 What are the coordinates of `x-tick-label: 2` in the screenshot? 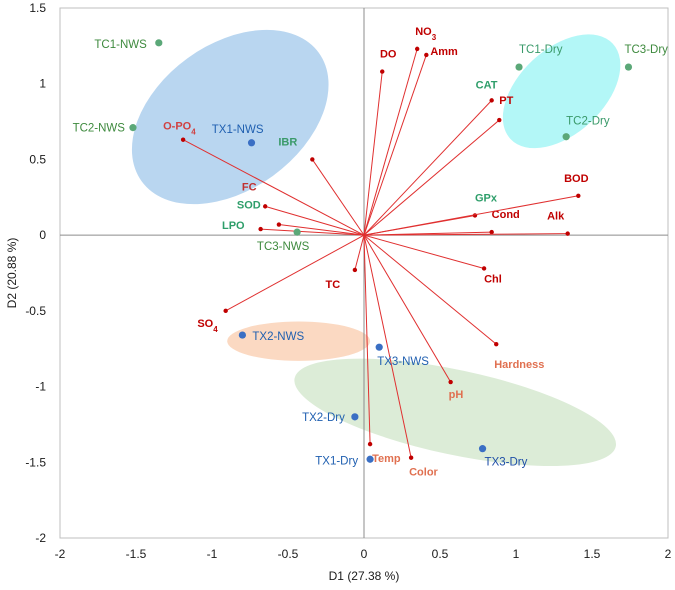 It's located at (668, 554).